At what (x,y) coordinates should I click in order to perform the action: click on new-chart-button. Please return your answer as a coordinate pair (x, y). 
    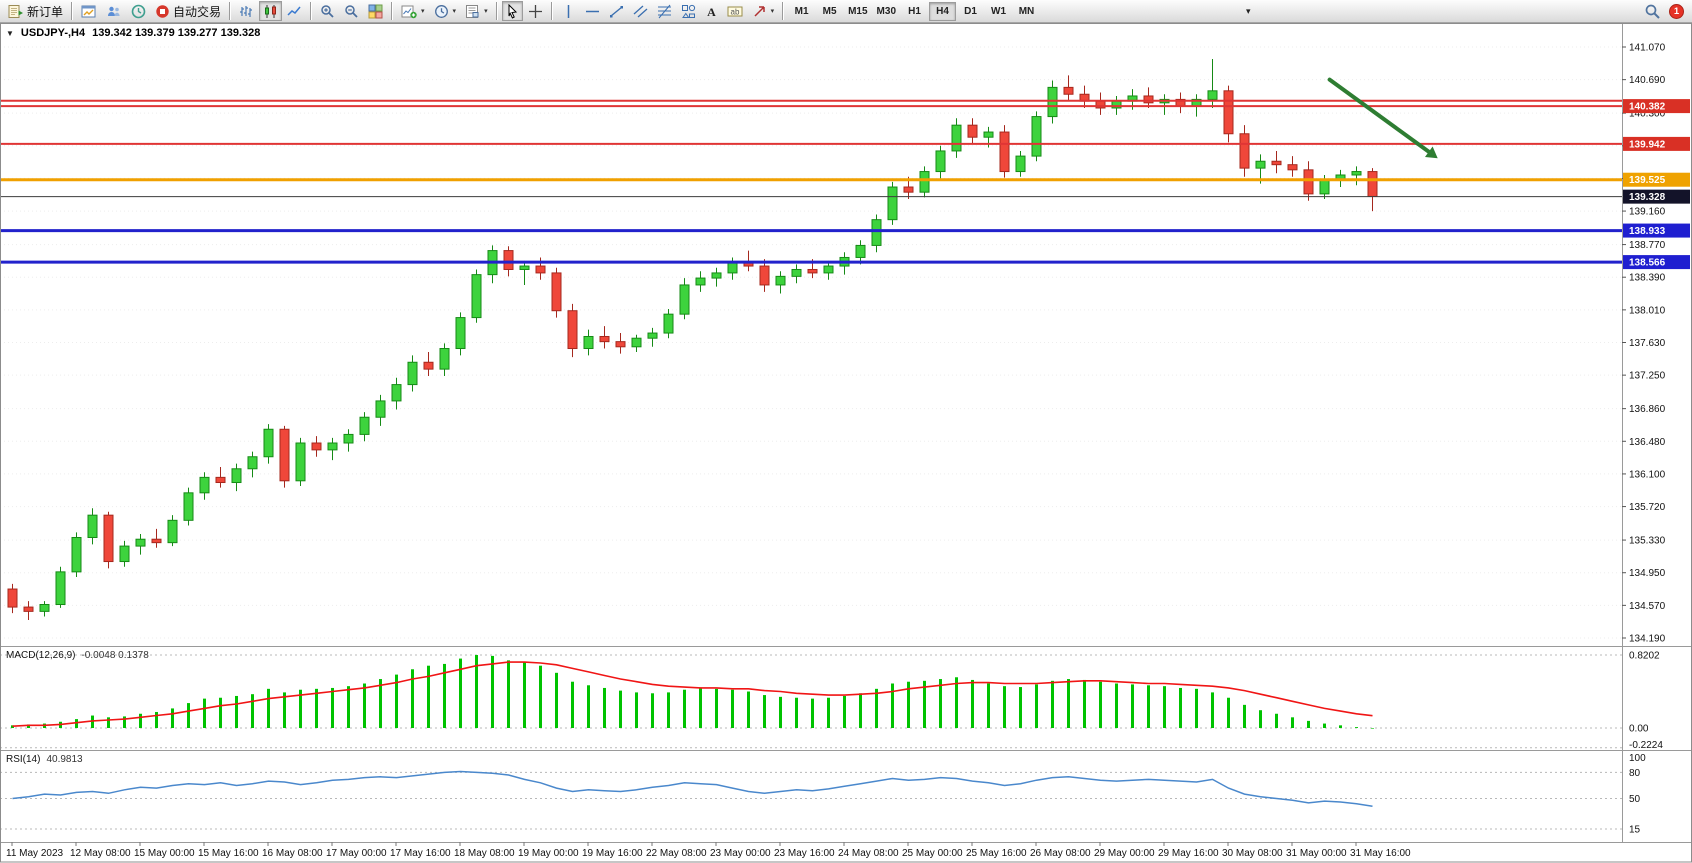
    Looking at the image, I should click on (89, 11).